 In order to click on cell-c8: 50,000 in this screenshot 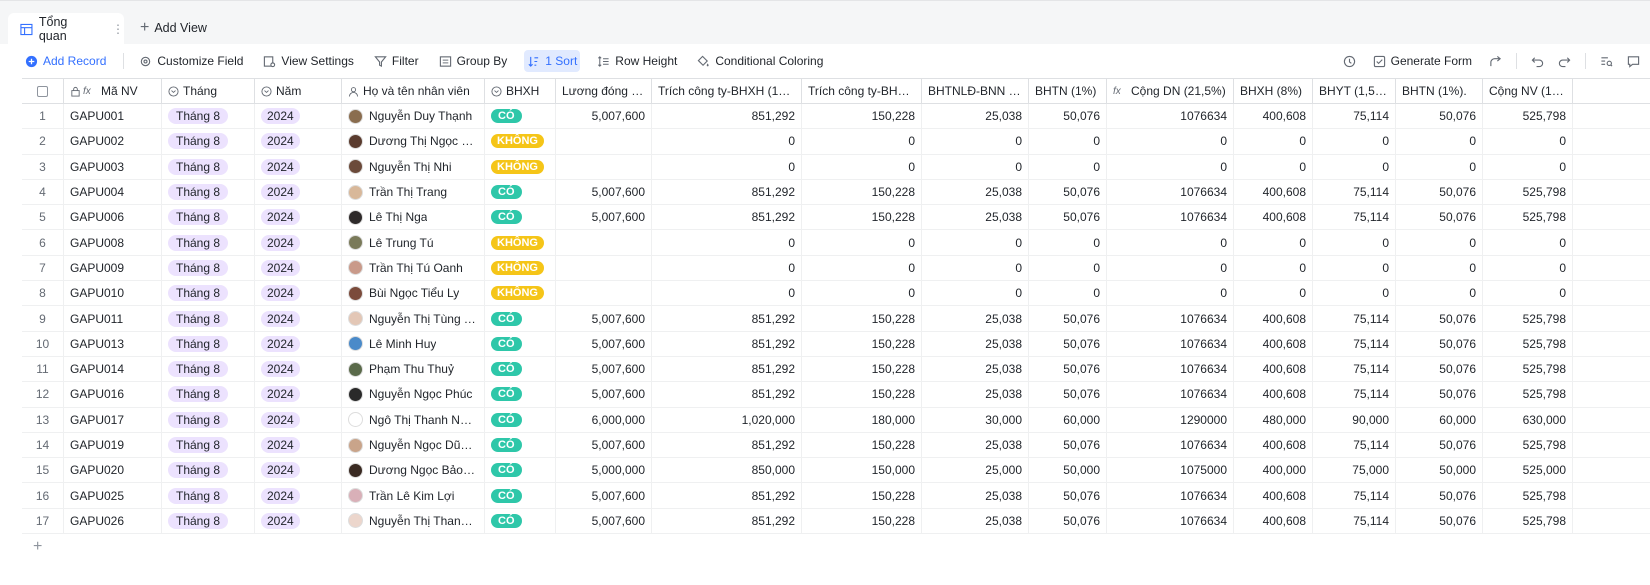, I will do `click(1439, 470)`.